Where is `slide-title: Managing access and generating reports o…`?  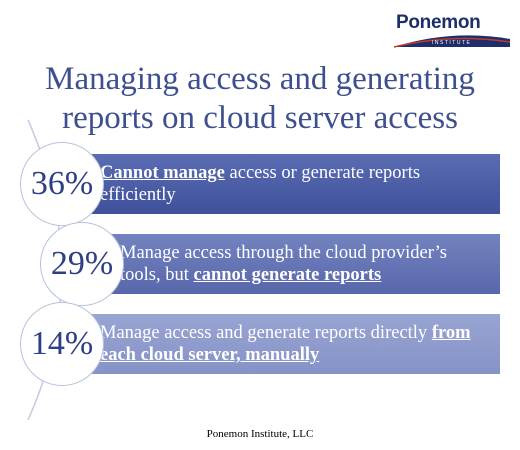
slide-title: Managing access and generating reports o… is located at coordinates (260, 98).